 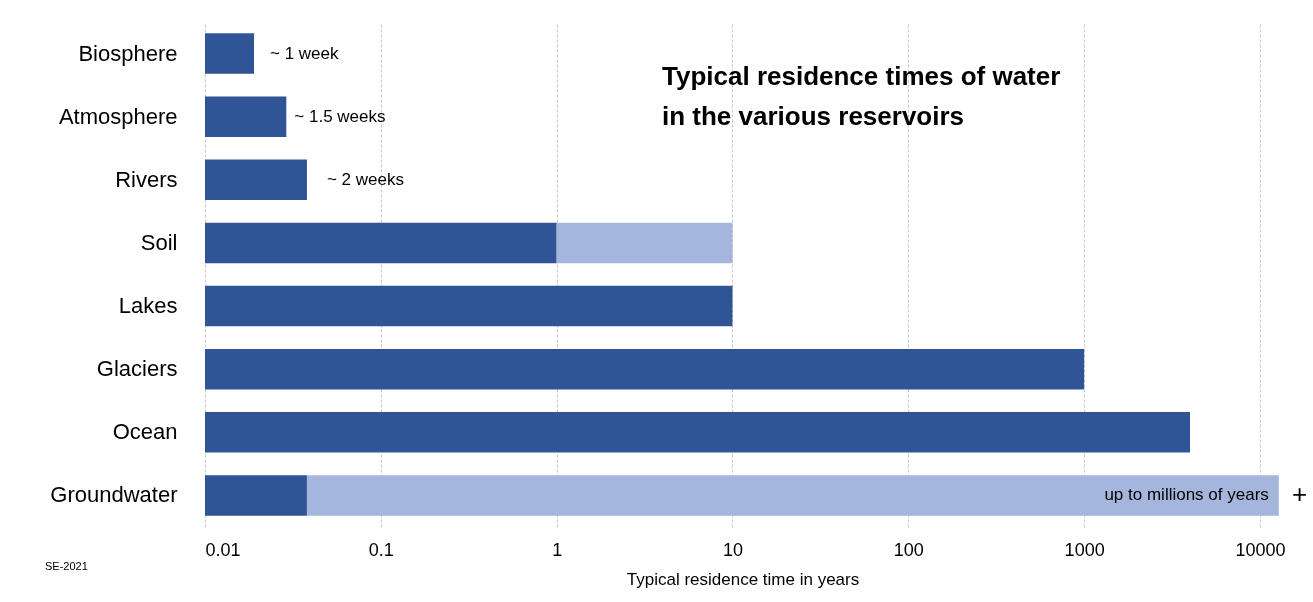 I want to click on x-tick-label: 10, so click(x=732, y=549).